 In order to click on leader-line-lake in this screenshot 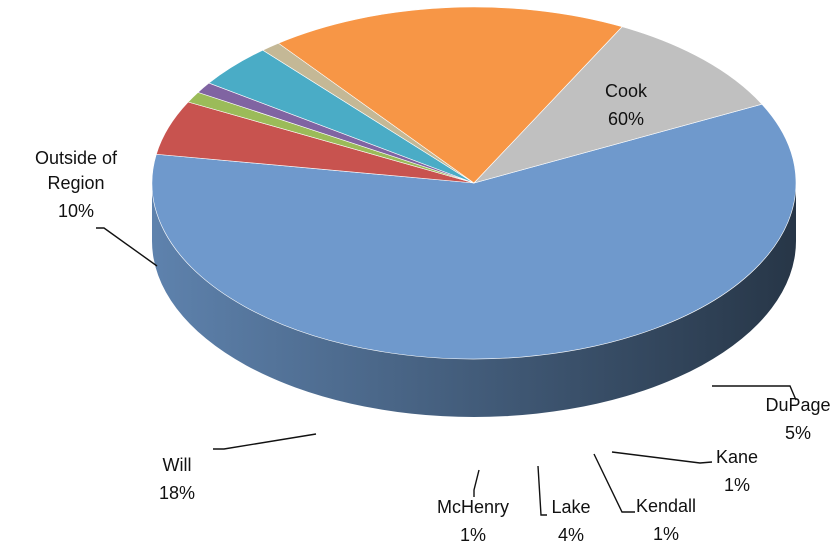, I will do `click(542, 490)`.